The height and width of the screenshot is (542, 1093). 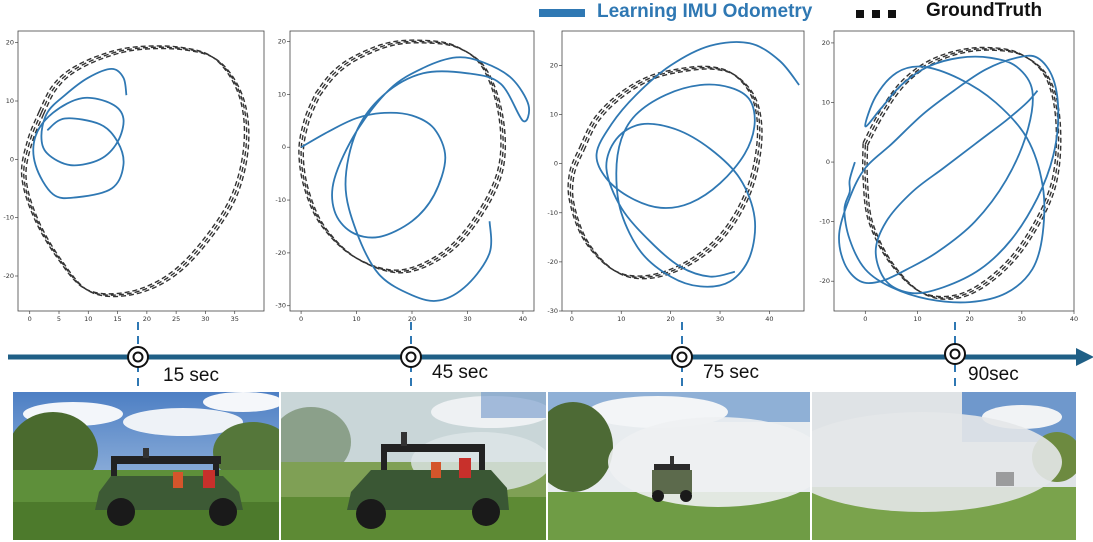 I want to click on photo-90s, so click(x=944, y=466).